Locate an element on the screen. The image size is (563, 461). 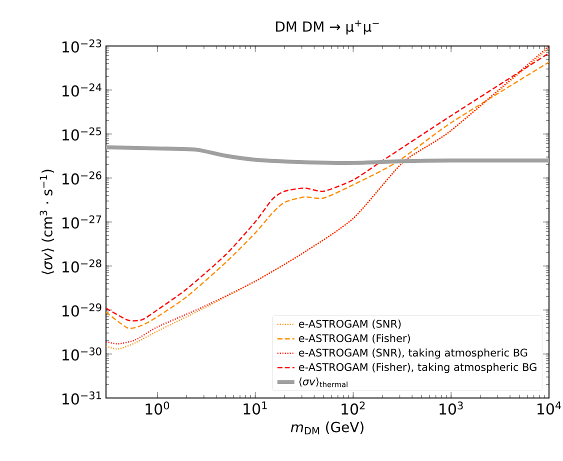
x-tick-label: 10$^{2}$ is located at coordinates (353, 408).